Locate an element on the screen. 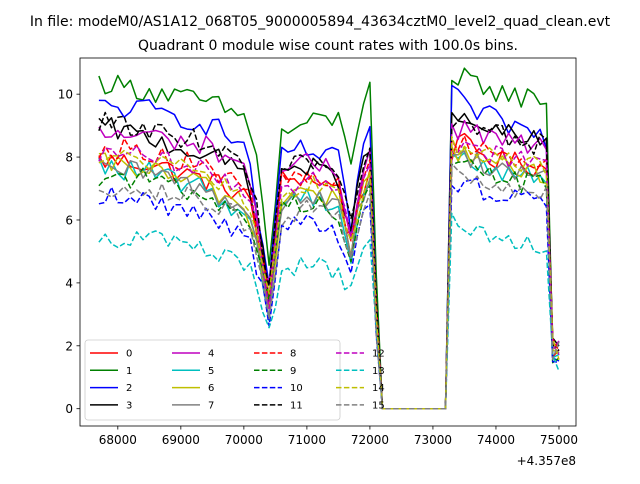 This screenshot has width=640, height=484. y-tick-label: 8 is located at coordinates (69, 158).